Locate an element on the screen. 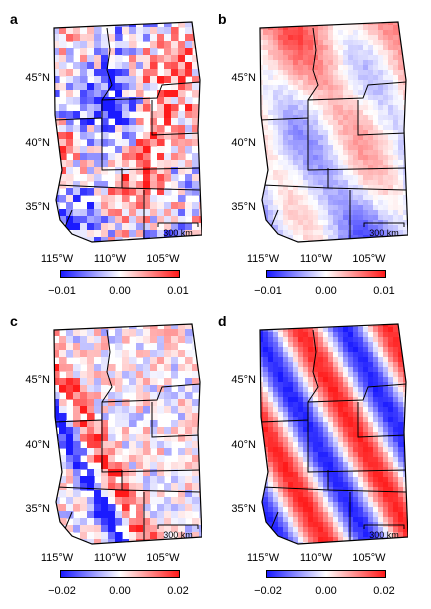 Image resolution: width=431 pixels, height=609 pixels. map-d: 300 km is located at coordinates (333, 433).